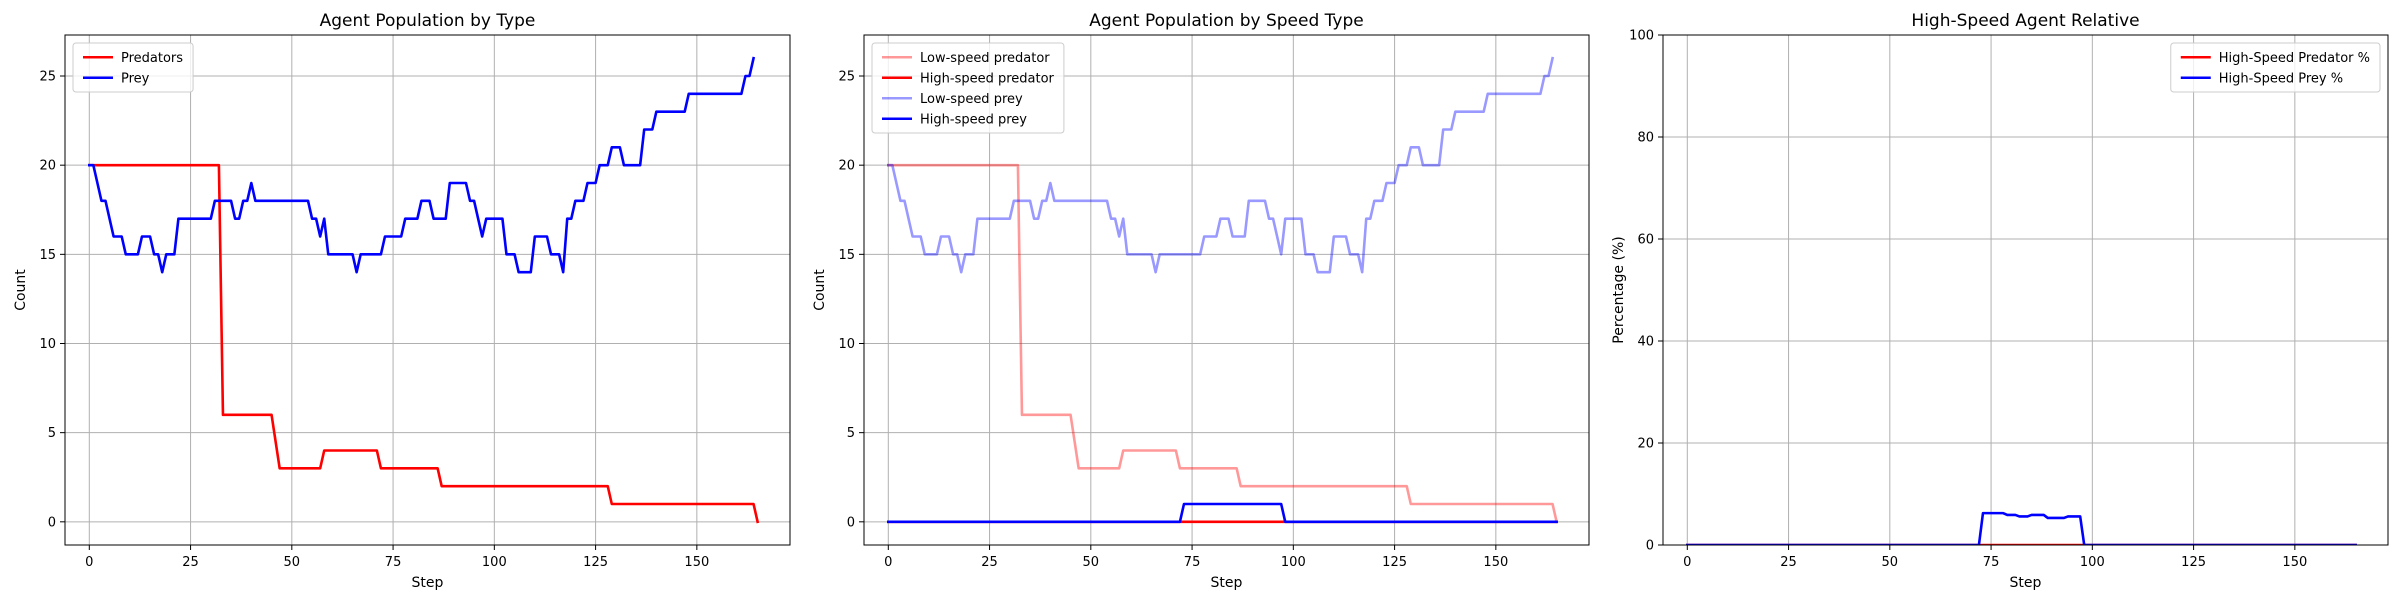 This screenshot has height=600, width=2400. I want to click on y-tick-label: 60, so click(1645, 240).